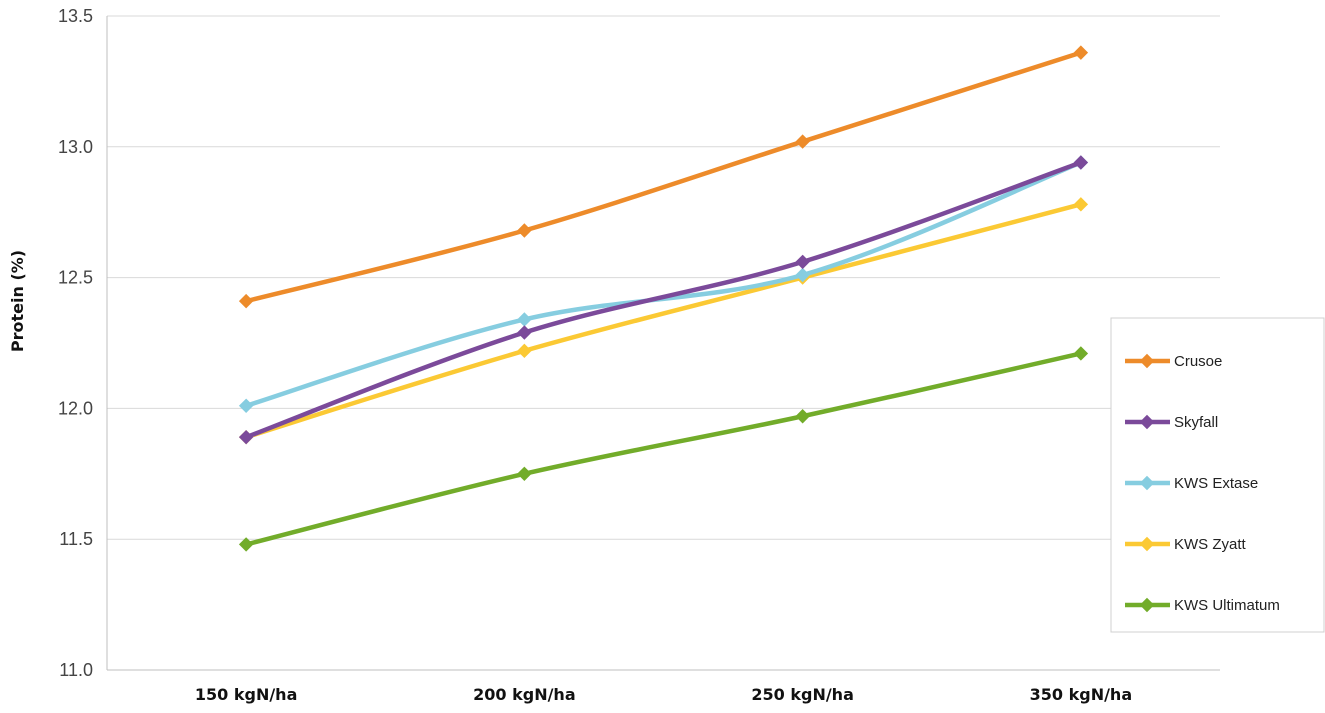 The height and width of the screenshot is (713, 1325). What do you see at coordinates (1210, 544) in the screenshot?
I see `legend-label: KWS Zyatt` at bounding box center [1210, 544].